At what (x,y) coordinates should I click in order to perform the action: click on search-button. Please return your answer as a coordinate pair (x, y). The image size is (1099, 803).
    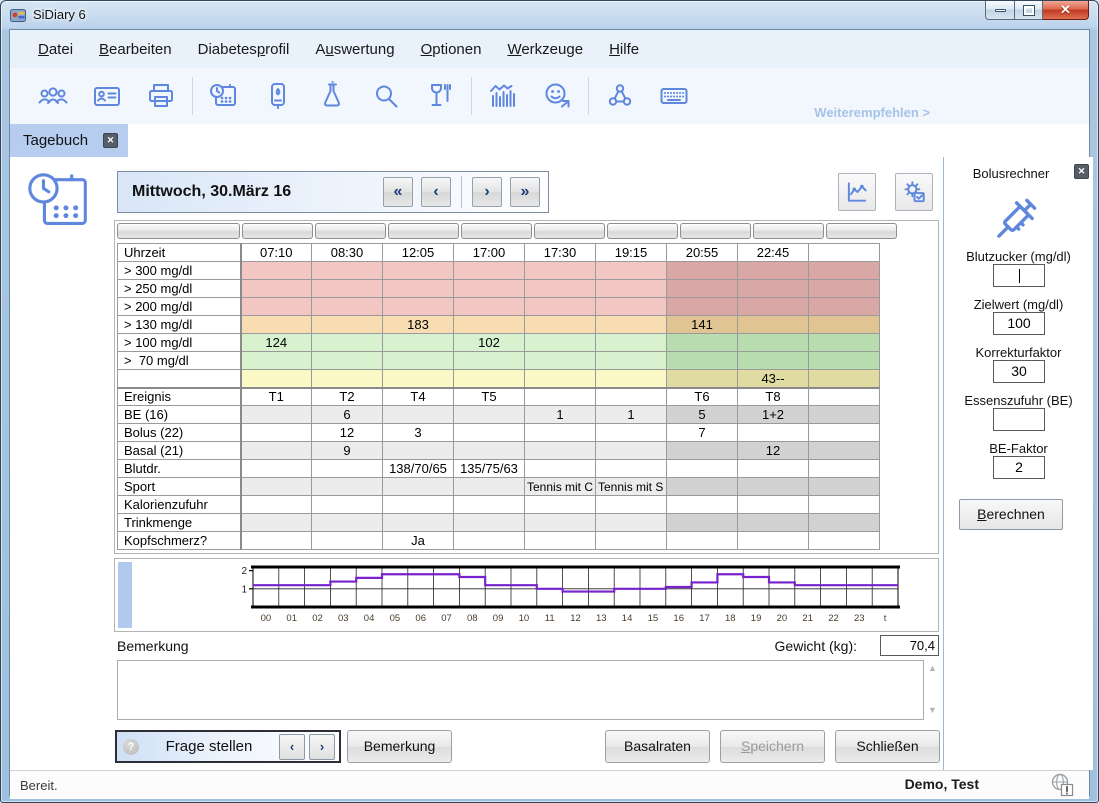
    Looking at the image, I should click on (386, 96).